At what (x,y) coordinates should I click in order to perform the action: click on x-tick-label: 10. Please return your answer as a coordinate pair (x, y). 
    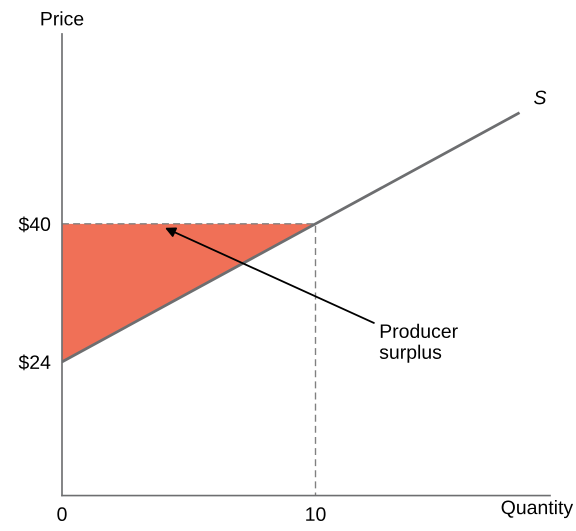
    Looking at the image, I should click on (316, 514).